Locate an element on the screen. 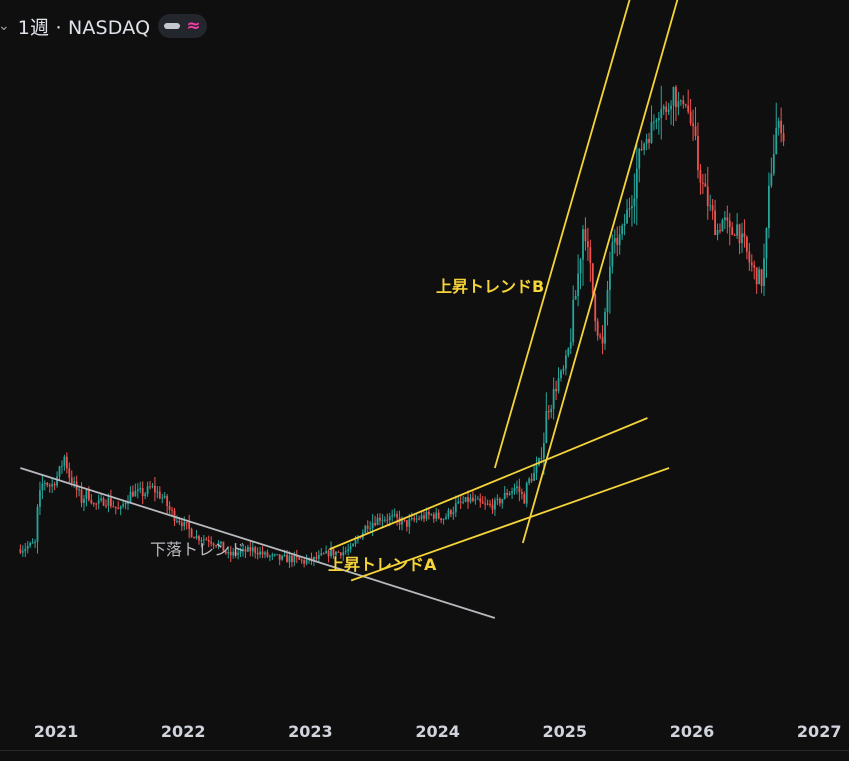 This screenshot has height=761, width=849. x-tick-label: 2025 is located at coordinates (565, 731).